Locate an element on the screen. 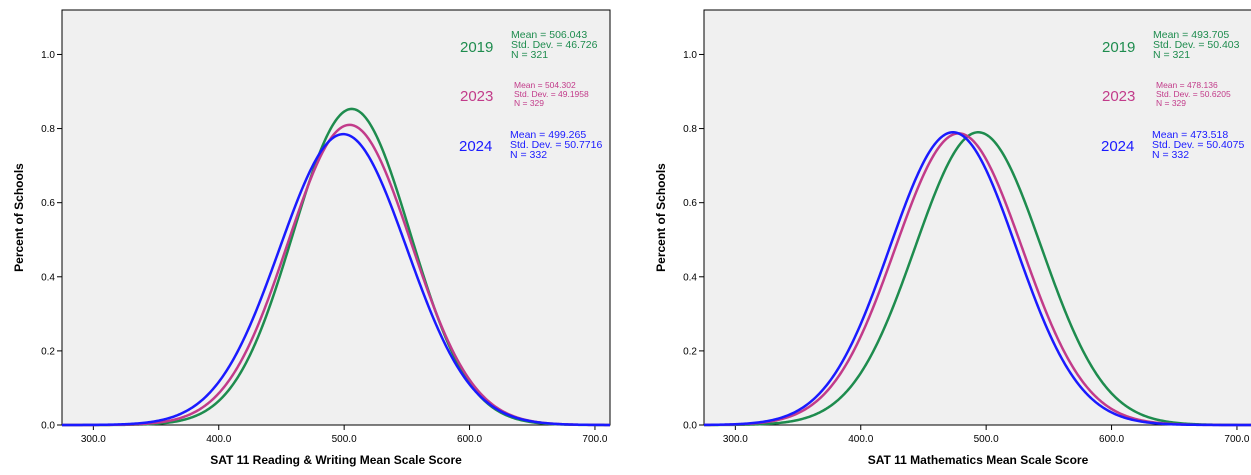 The height and width of the screenshot is (475, 1251). left-chart-x-tick-label: 500.0 is located at coordinates (344, 439).